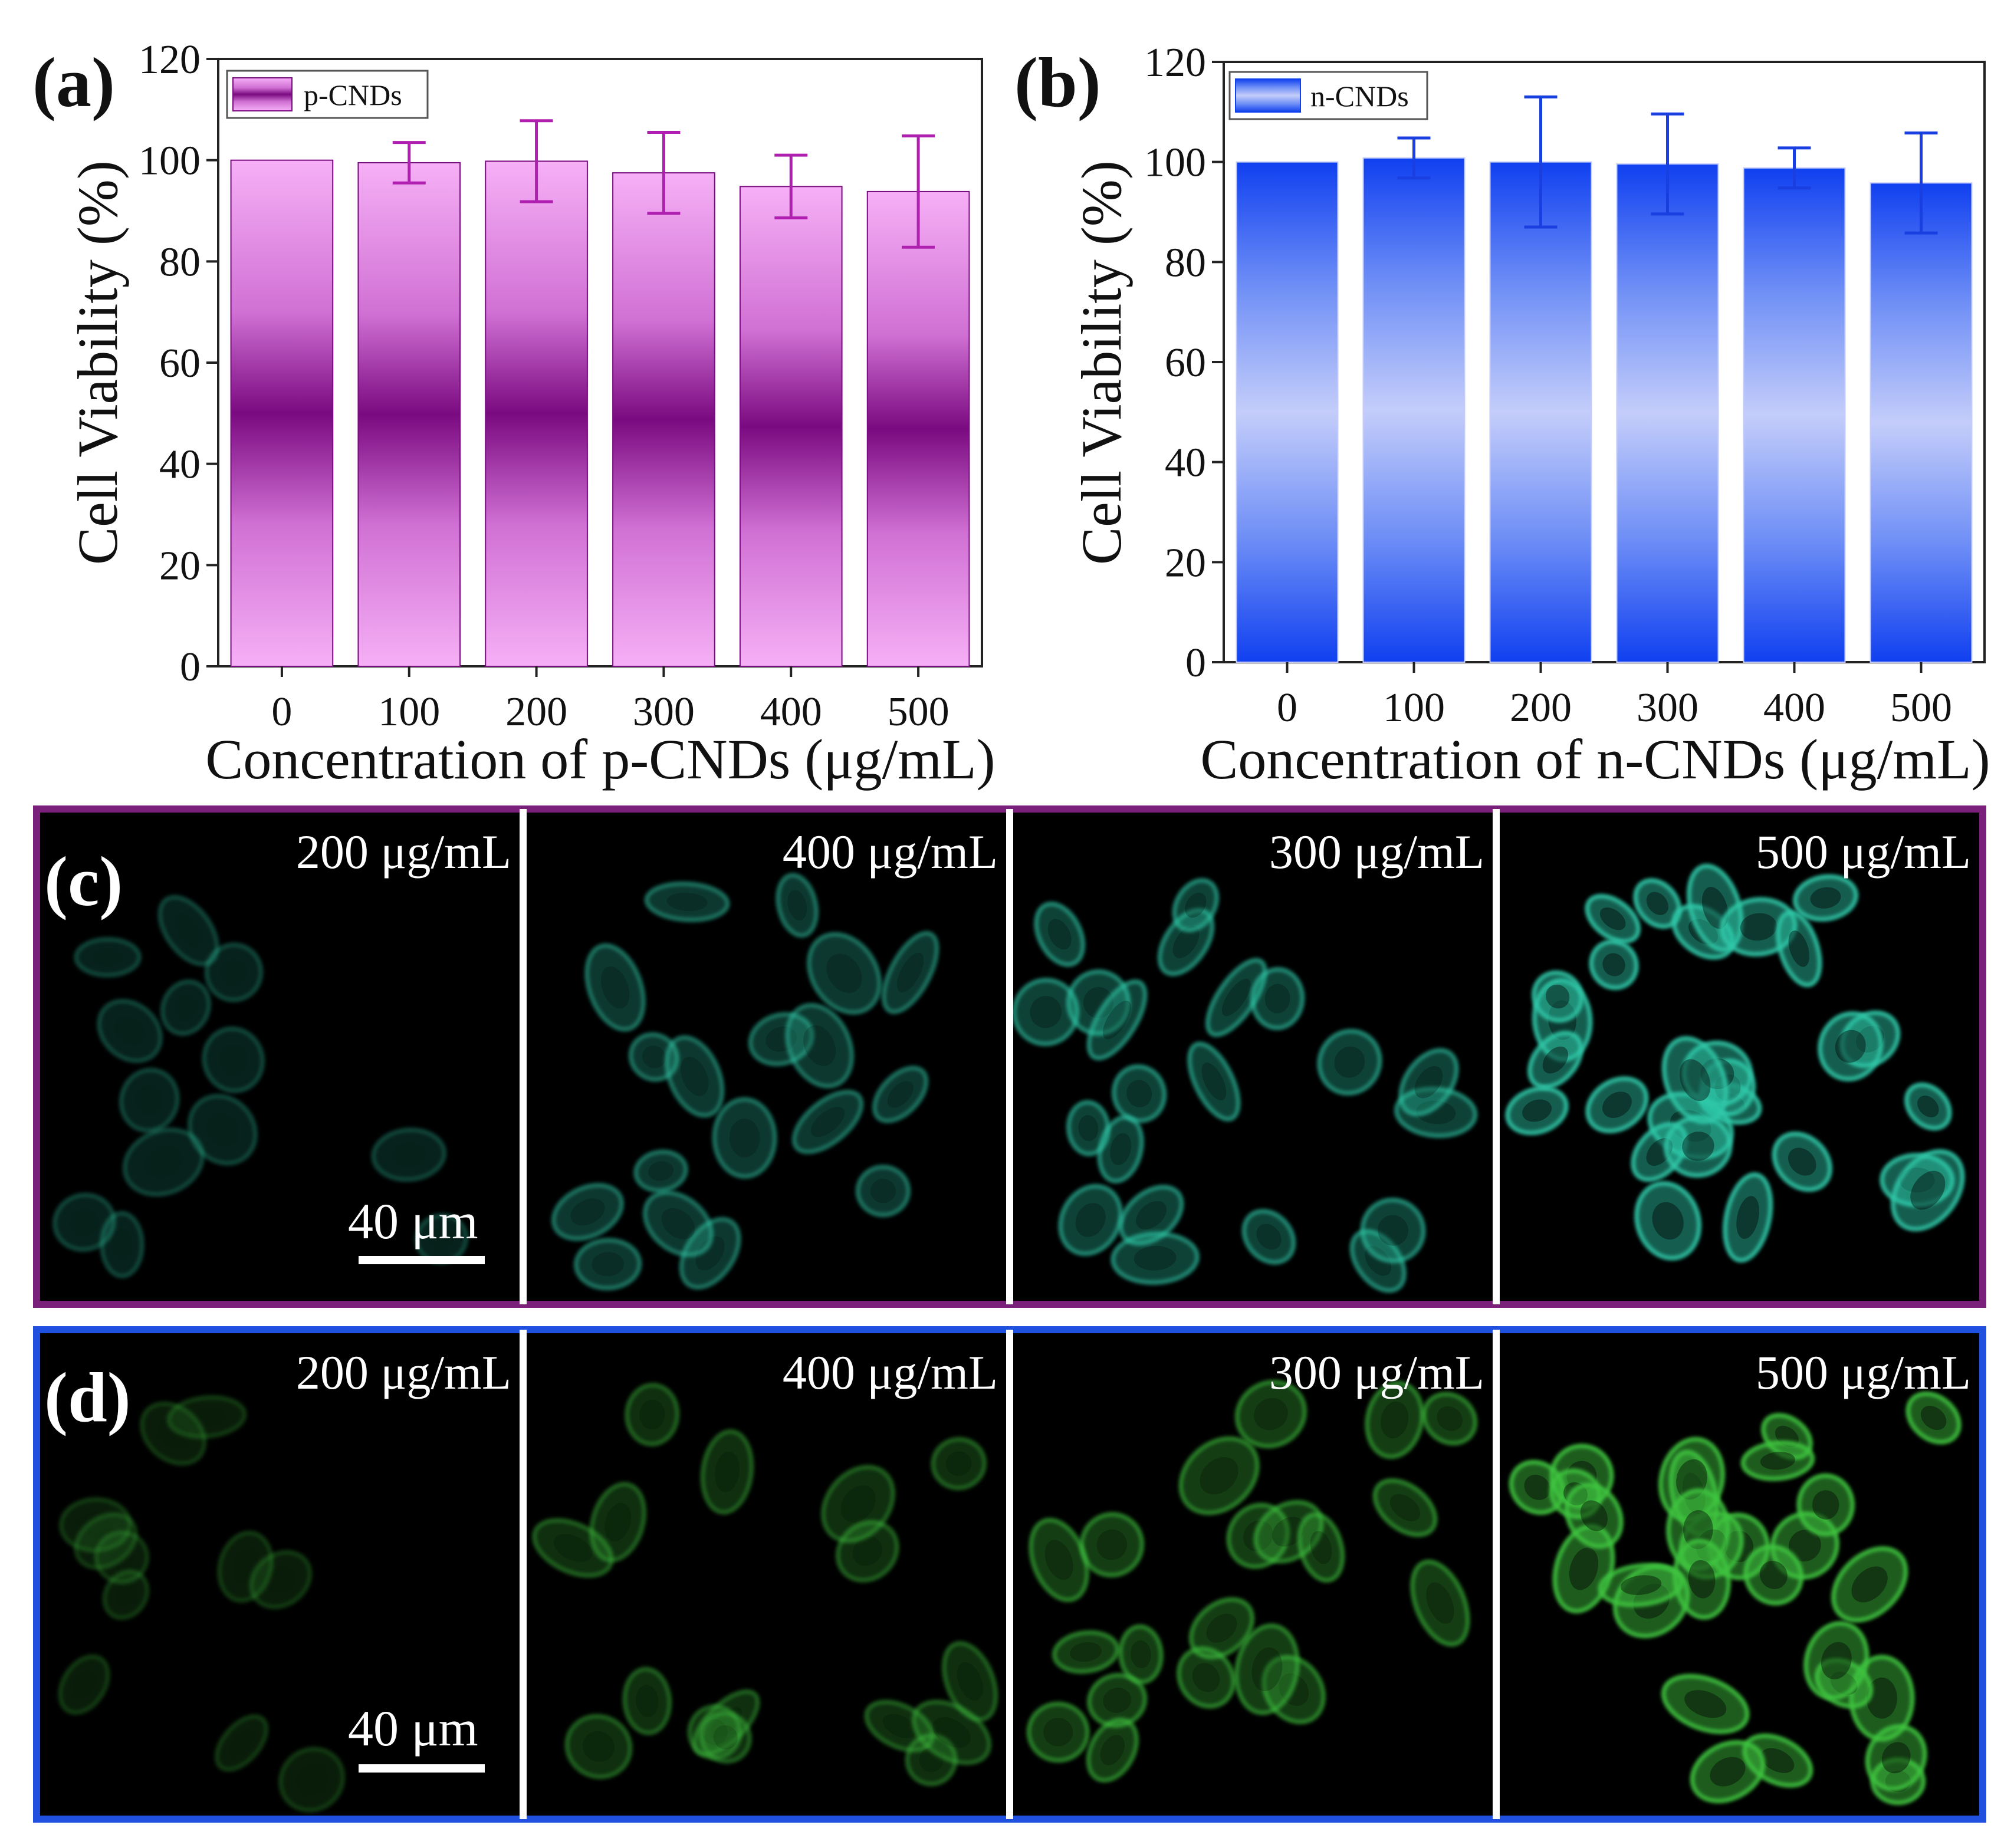  Describe the element at coordinates (180, 465) in the screenshot. I see `y-tick-label-a-40: 40` at that location.